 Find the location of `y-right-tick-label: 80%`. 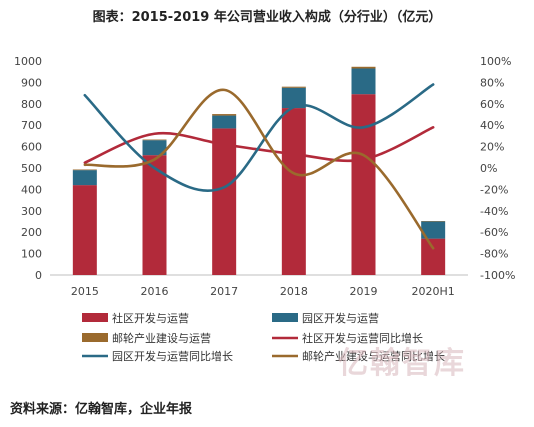

y-right-tick-label: 80% is located at coordinates (492, 82).